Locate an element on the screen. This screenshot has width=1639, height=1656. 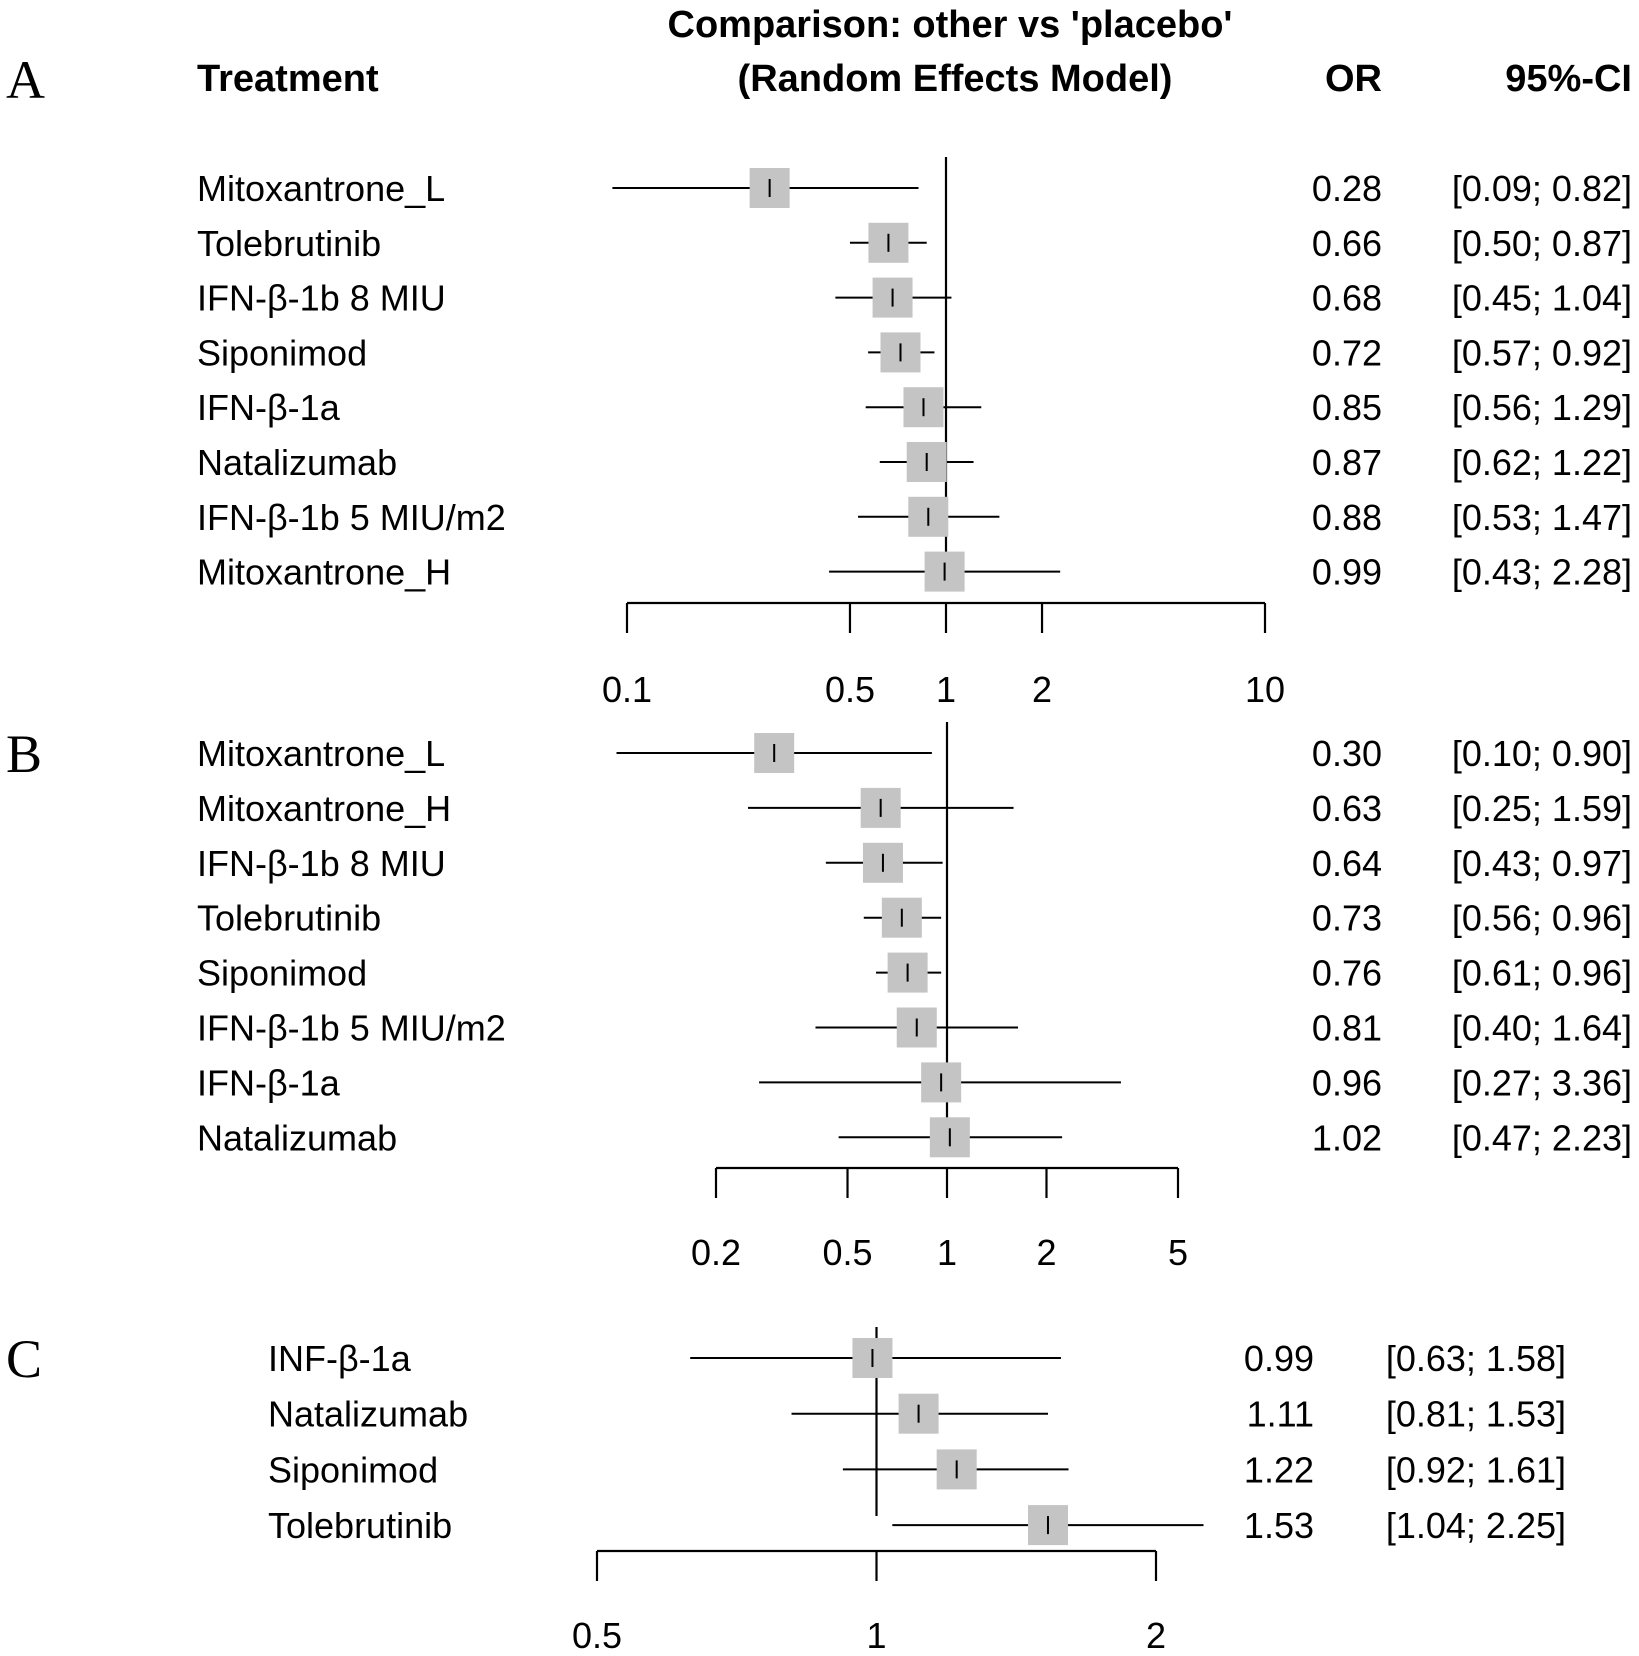
ci-value: [0.56; 0.96] is located at coordinates (1542, 918).